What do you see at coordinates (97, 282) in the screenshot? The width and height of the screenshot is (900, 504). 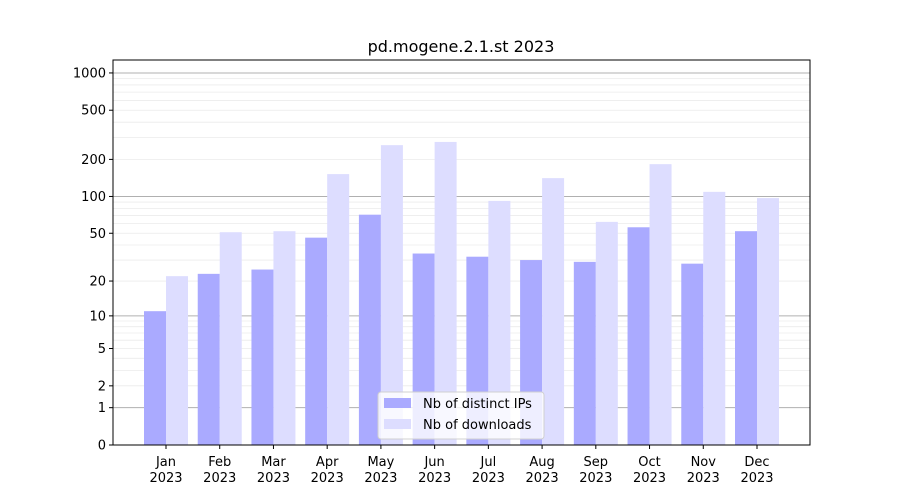 I see `y-tick-label: 20` at bounding box center [97, 282].